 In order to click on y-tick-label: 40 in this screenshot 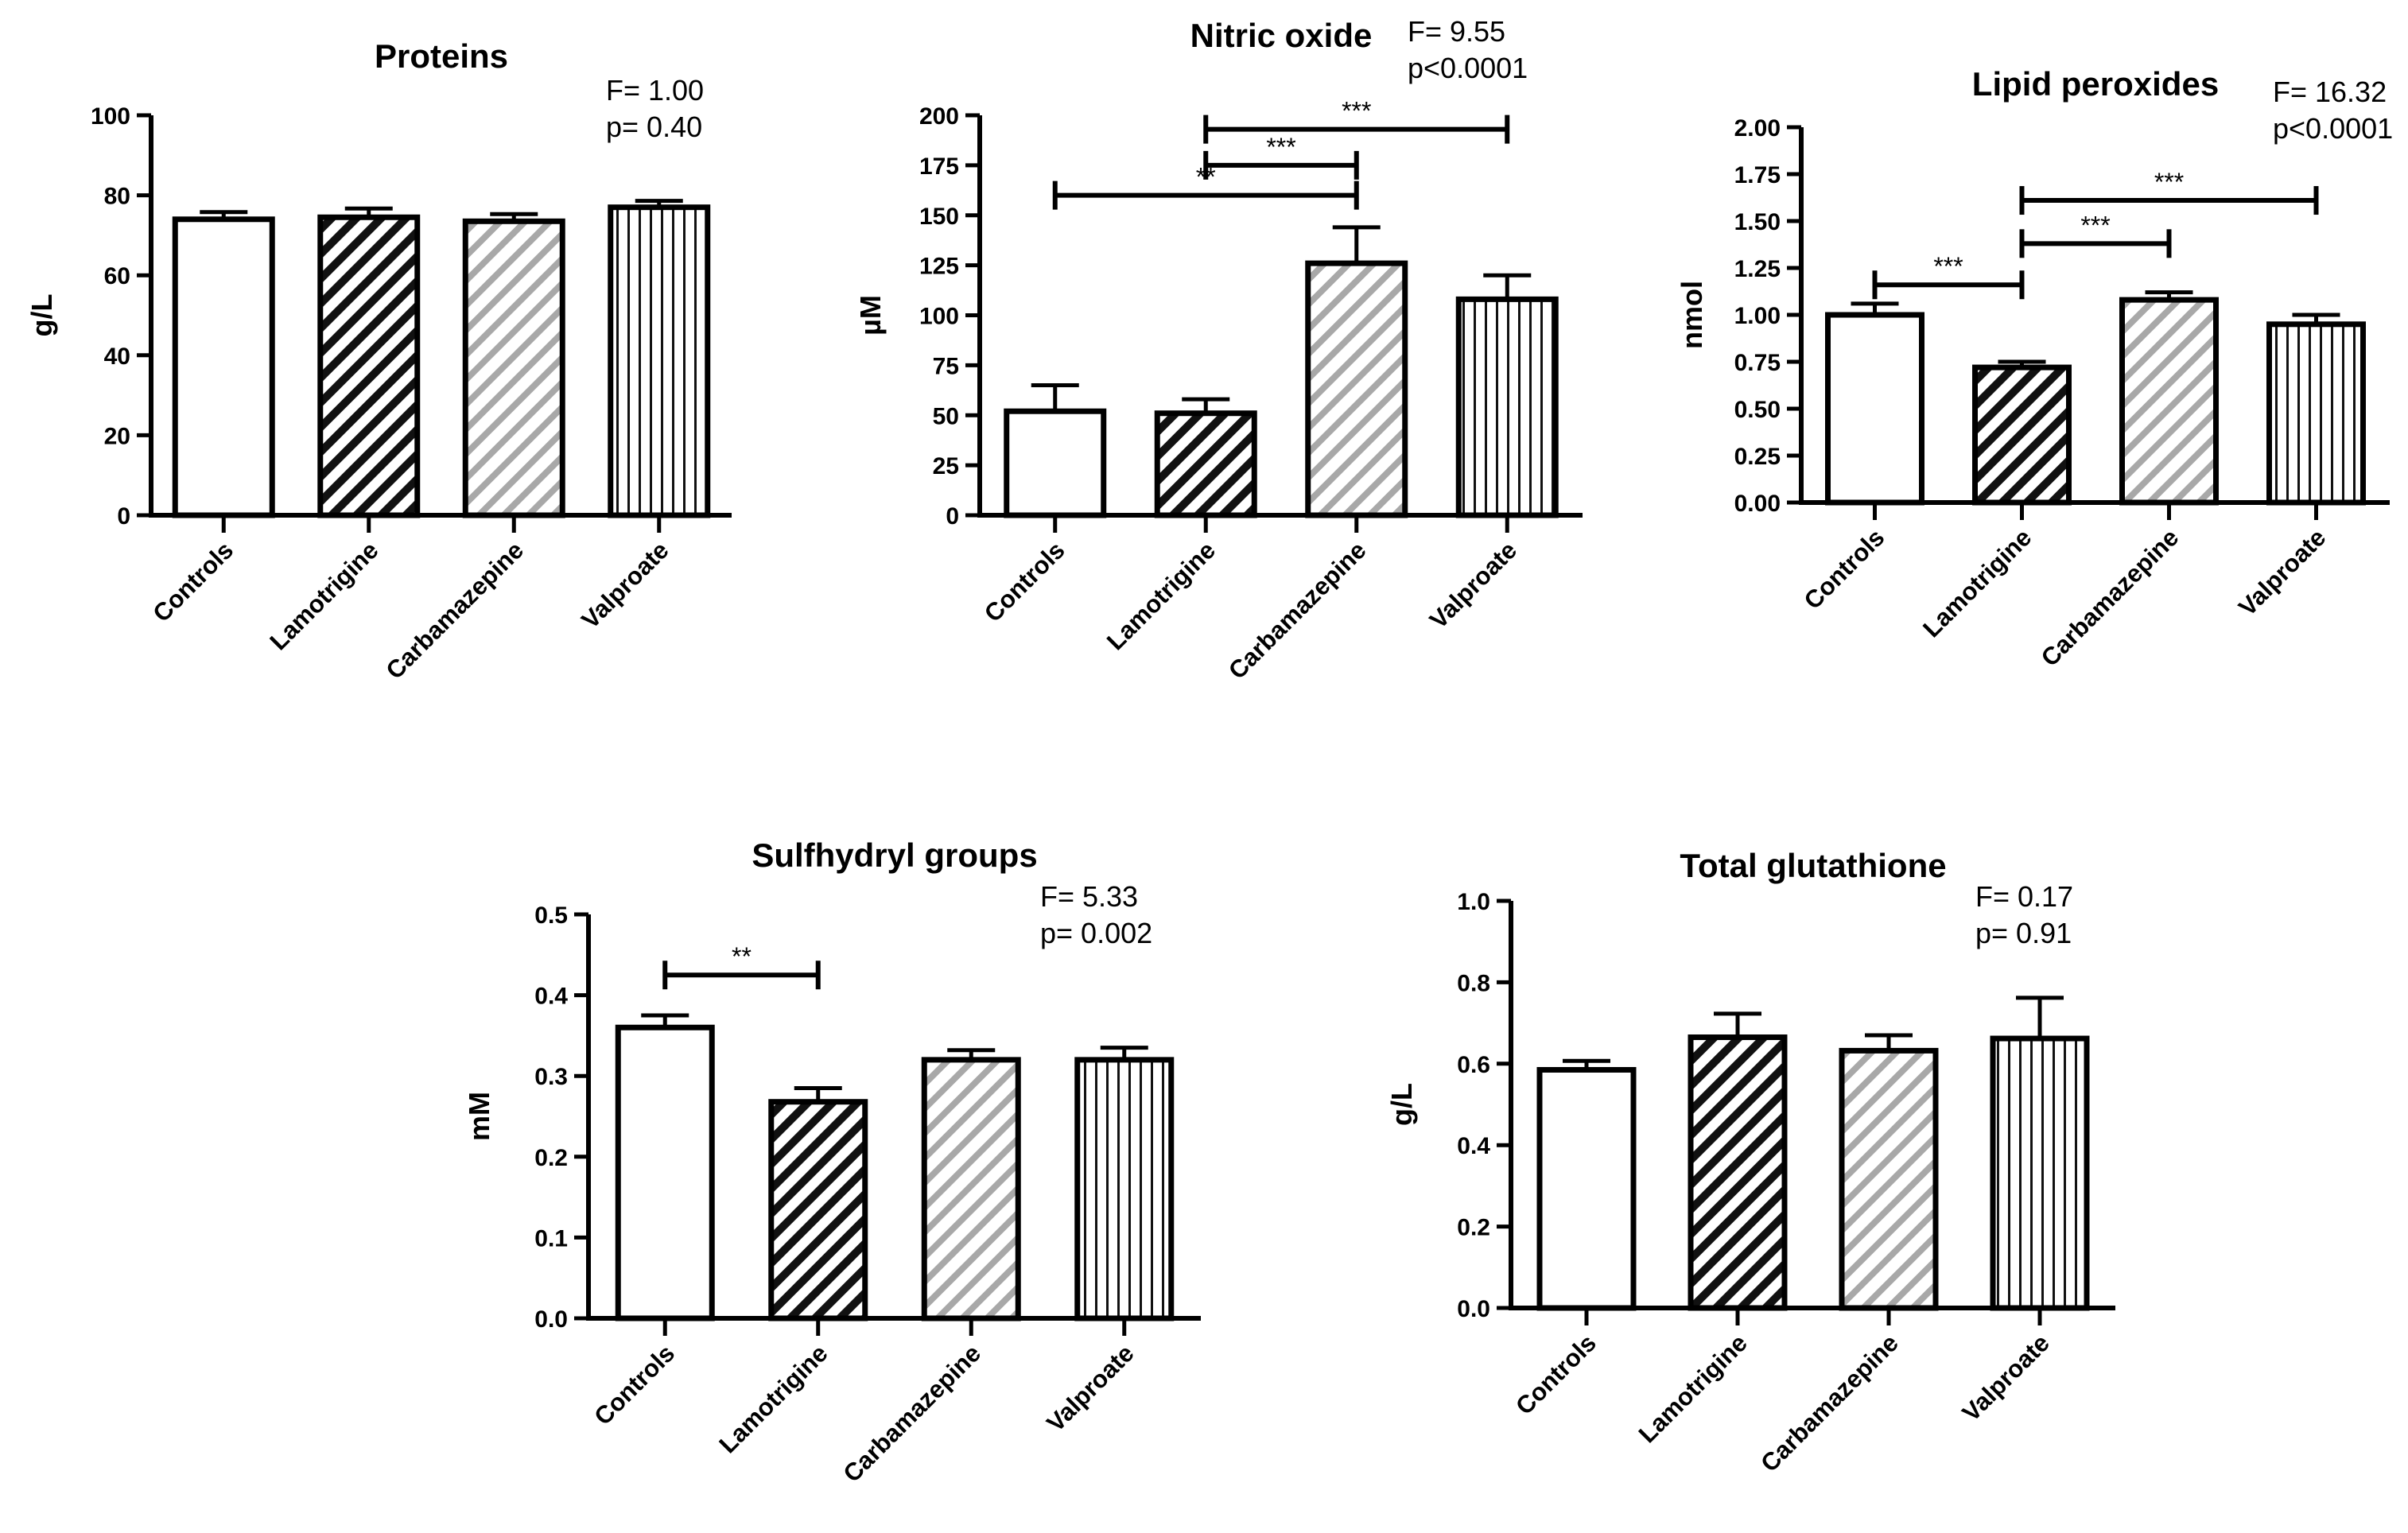, I will do `click(117, 356)`.